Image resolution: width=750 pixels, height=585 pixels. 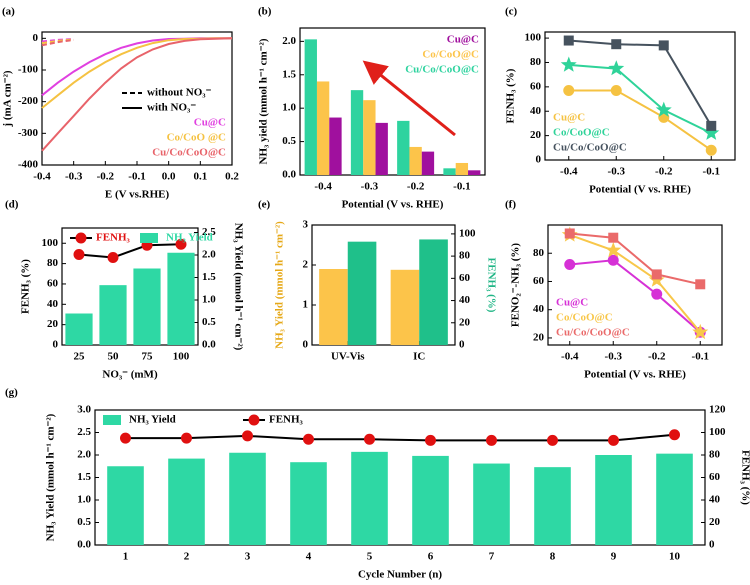 What do you see at coordinates (209, 322) in the screenshot?
I see `y2-tick-label: 0.5` at bounding box center [209, 322].